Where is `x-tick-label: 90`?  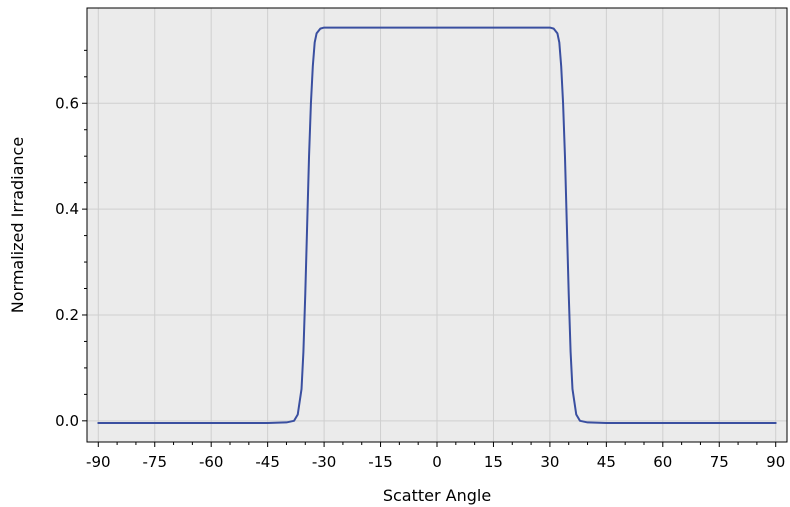 x-tick-label: 90 is located at coordinates (775, 462).